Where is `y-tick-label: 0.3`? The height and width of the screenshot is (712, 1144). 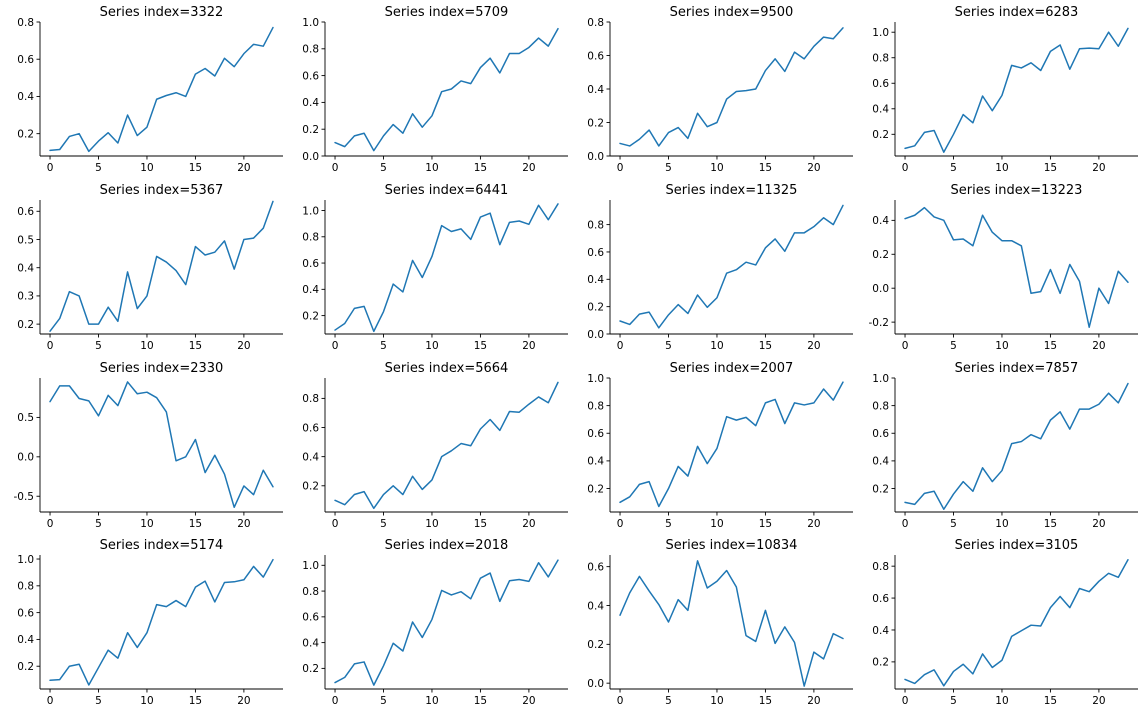 y-tick-label: 0.3 is located at coordinates (25, 297).